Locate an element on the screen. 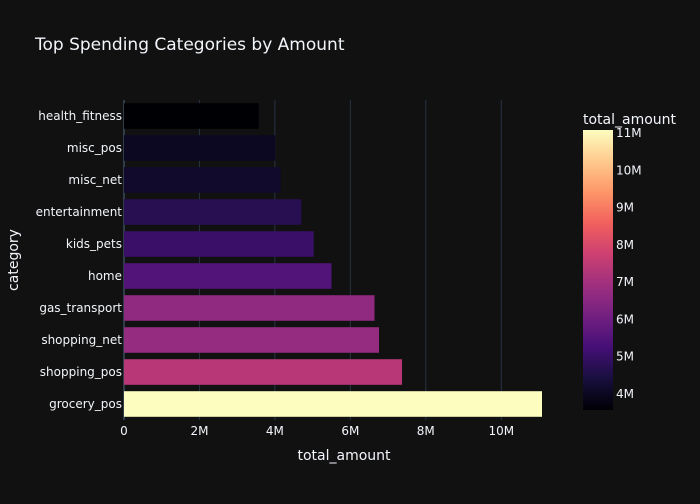 The height and width of the screenshot is (504, 700). colorbar-tick-label: 10M is located at coordinates (629, 170).